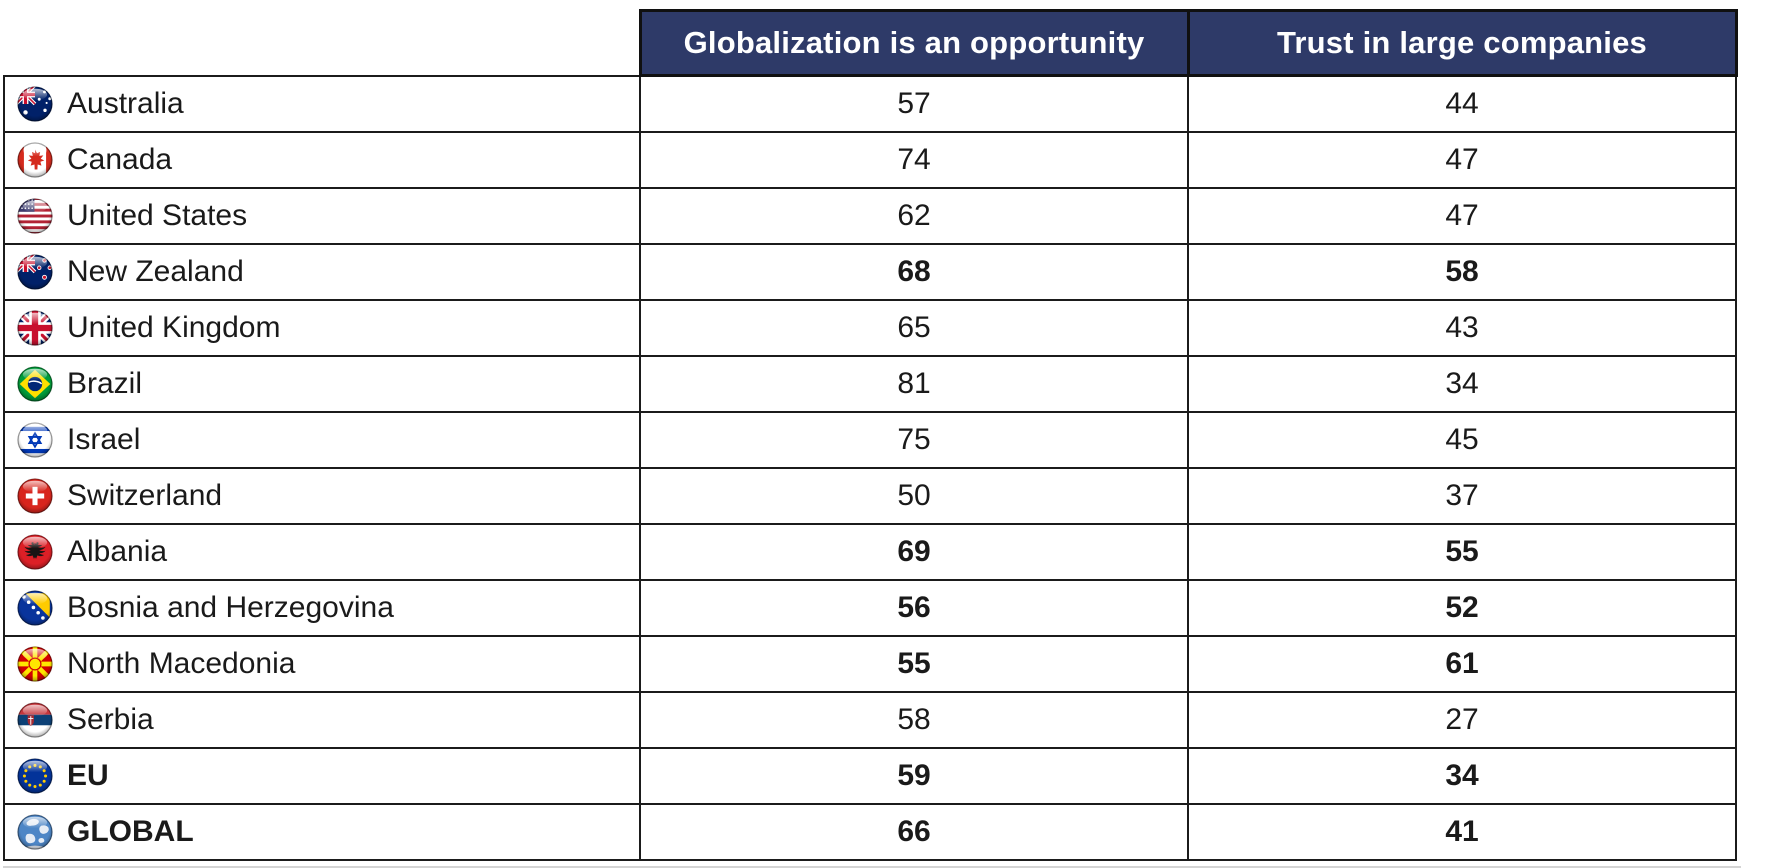  What do you see at coordinates (145, 495) in the screenshot?
I see `country-label: Switzerland` at bounding box center [145, 495].